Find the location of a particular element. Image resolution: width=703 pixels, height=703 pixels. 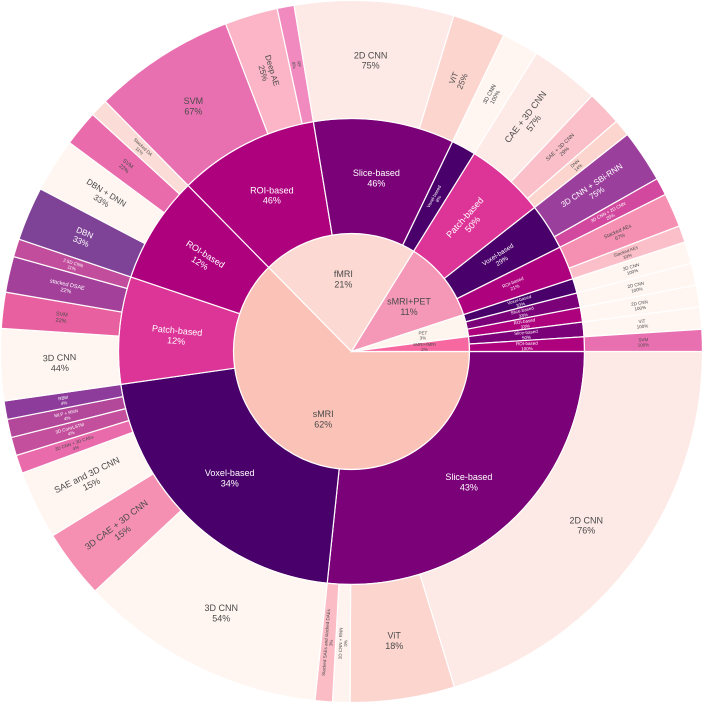

label-3d-cnn: 3D CNN 54% is located at coordinates (222, 613).